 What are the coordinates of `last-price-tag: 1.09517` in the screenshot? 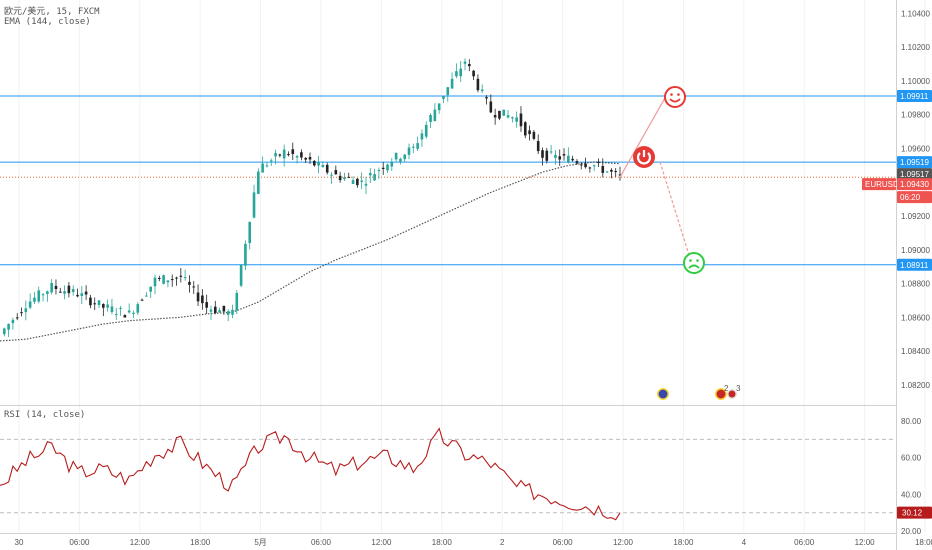 It's located at (914, 174).